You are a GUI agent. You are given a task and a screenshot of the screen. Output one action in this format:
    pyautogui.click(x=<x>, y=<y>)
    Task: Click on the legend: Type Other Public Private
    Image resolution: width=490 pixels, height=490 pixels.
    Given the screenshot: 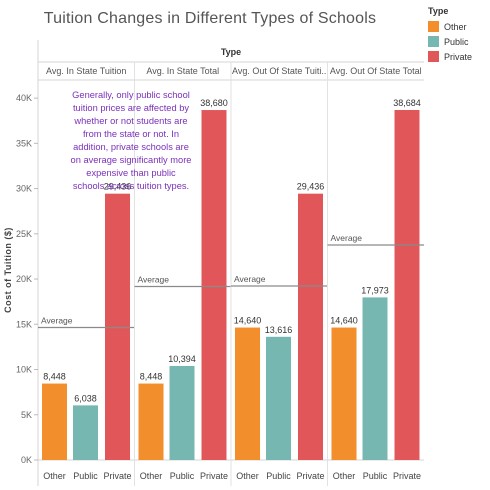 What is the action you would take?
    pyautogui.click(x=450, y=36)
    